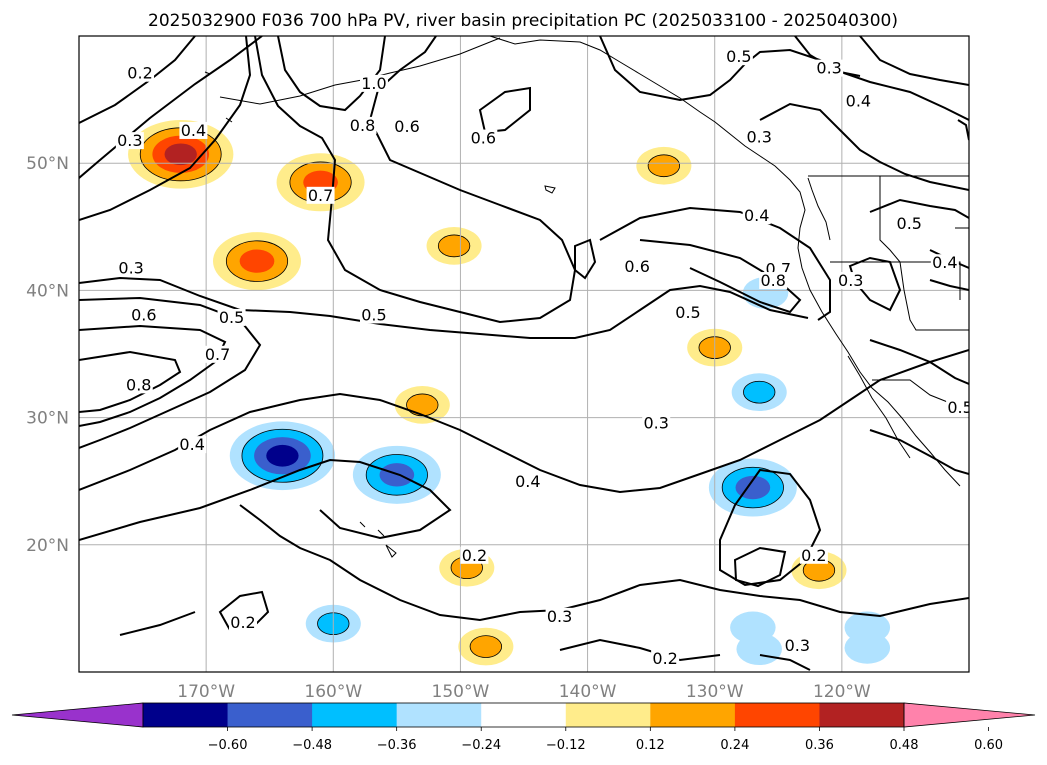  I want to click on colorbar-tick-label: 0.24, so click(734, 745).